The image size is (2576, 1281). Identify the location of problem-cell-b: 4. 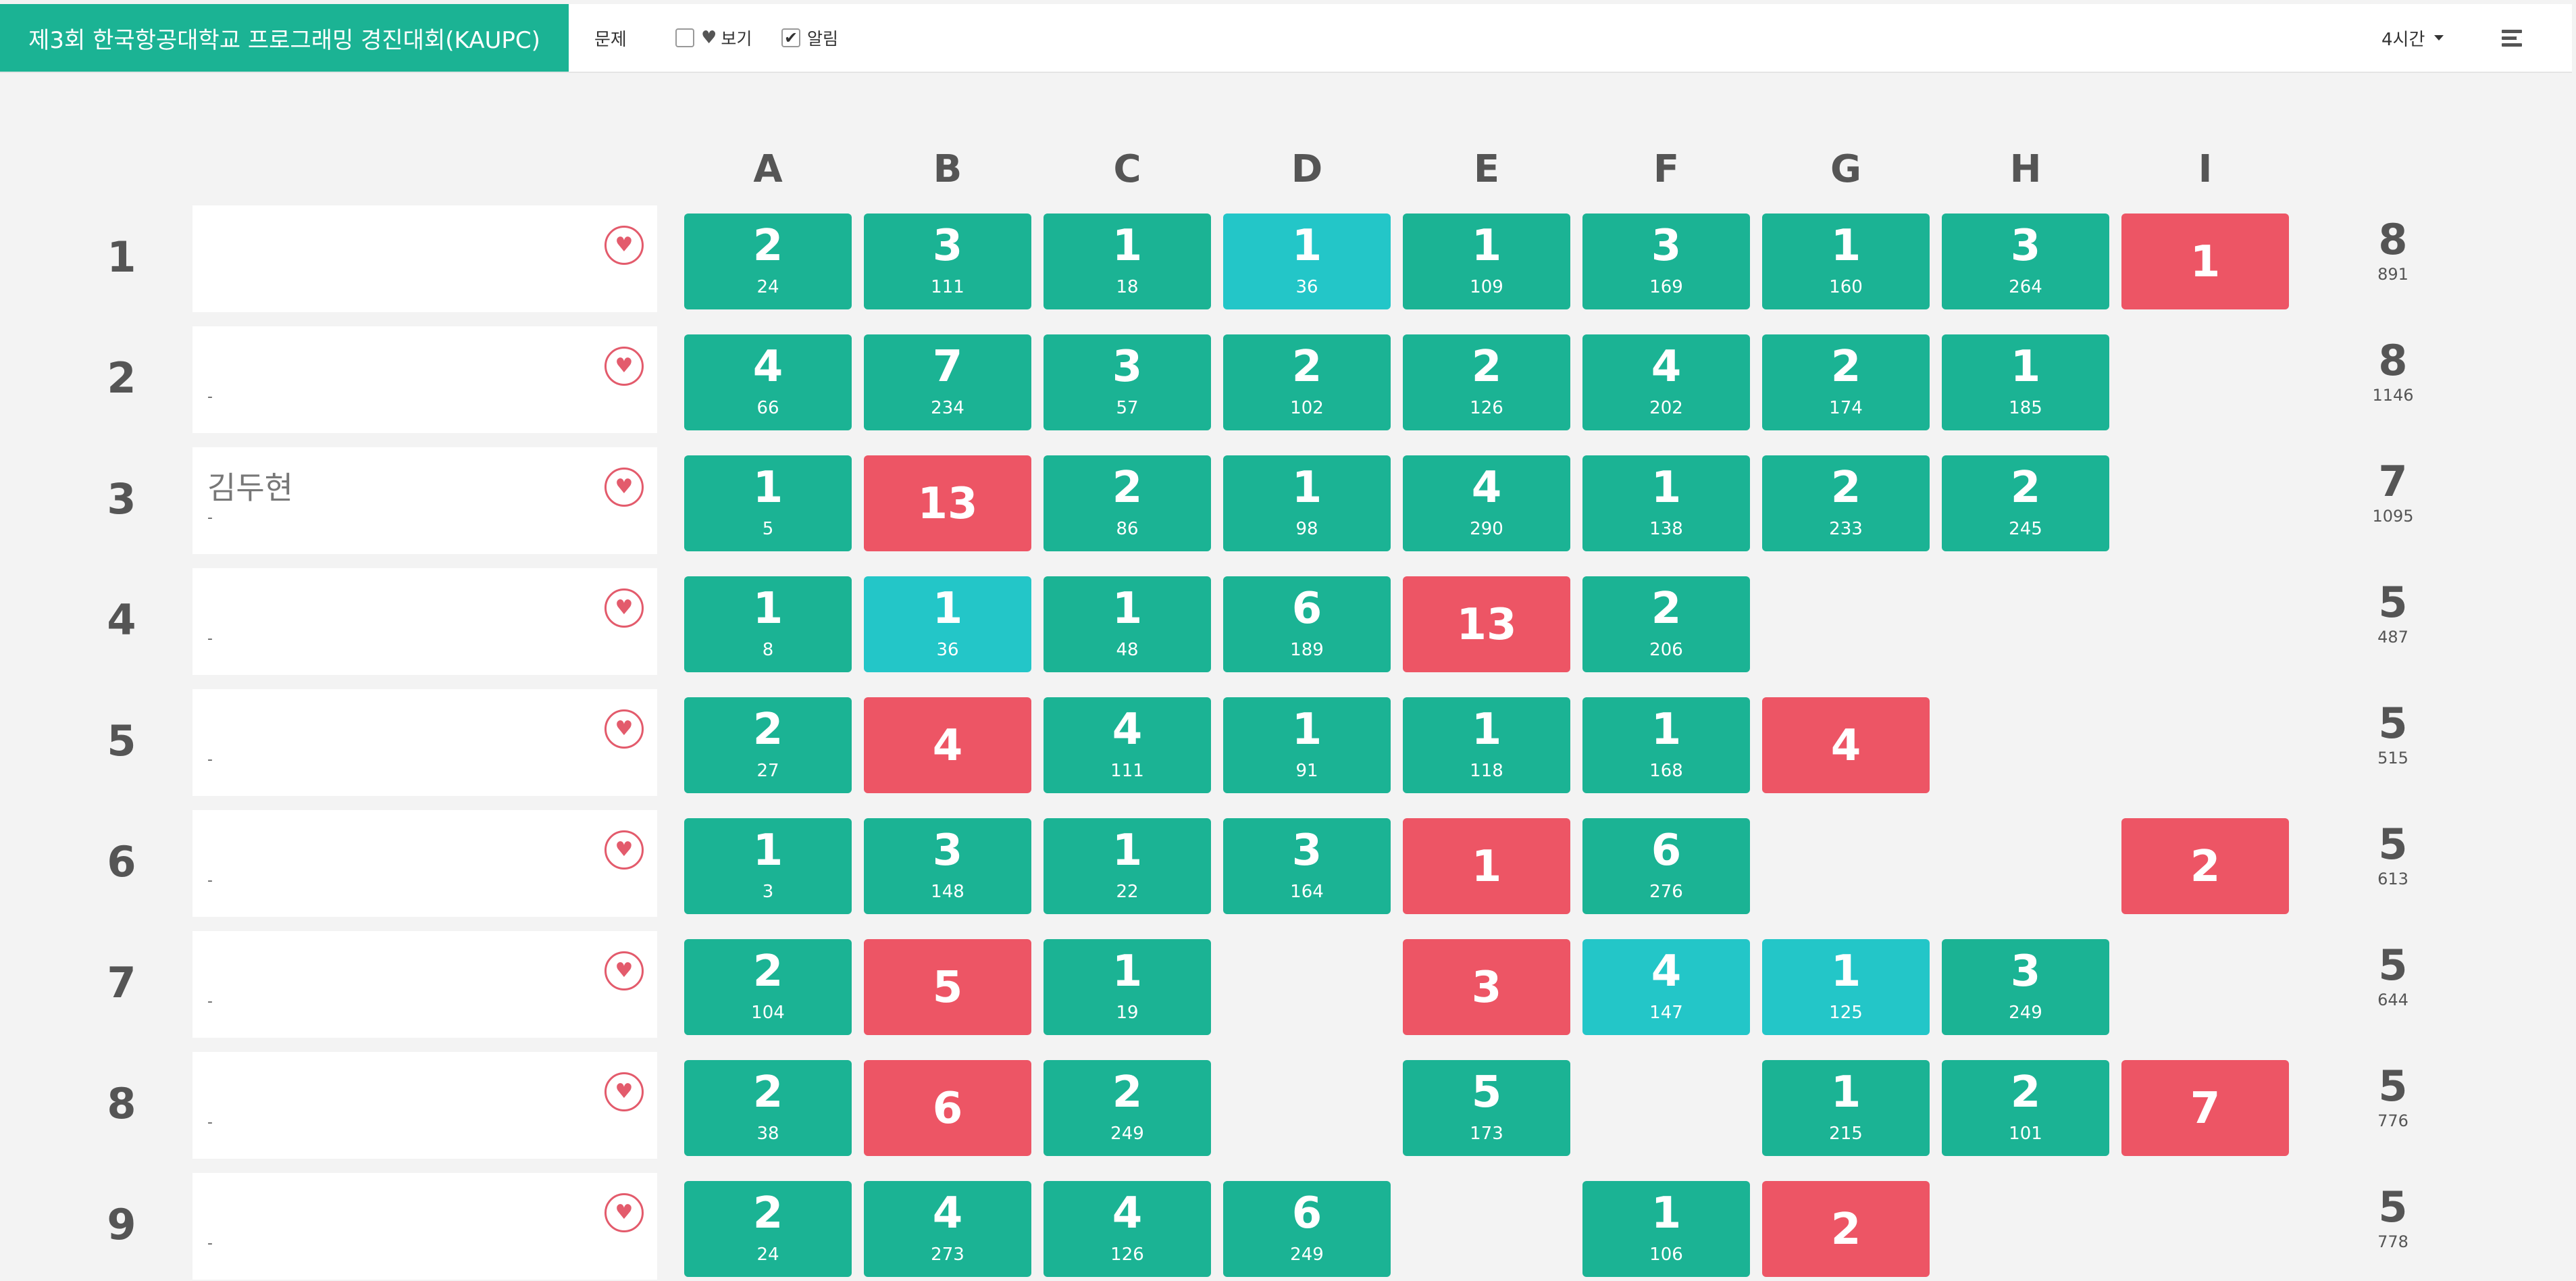
(947, 745).